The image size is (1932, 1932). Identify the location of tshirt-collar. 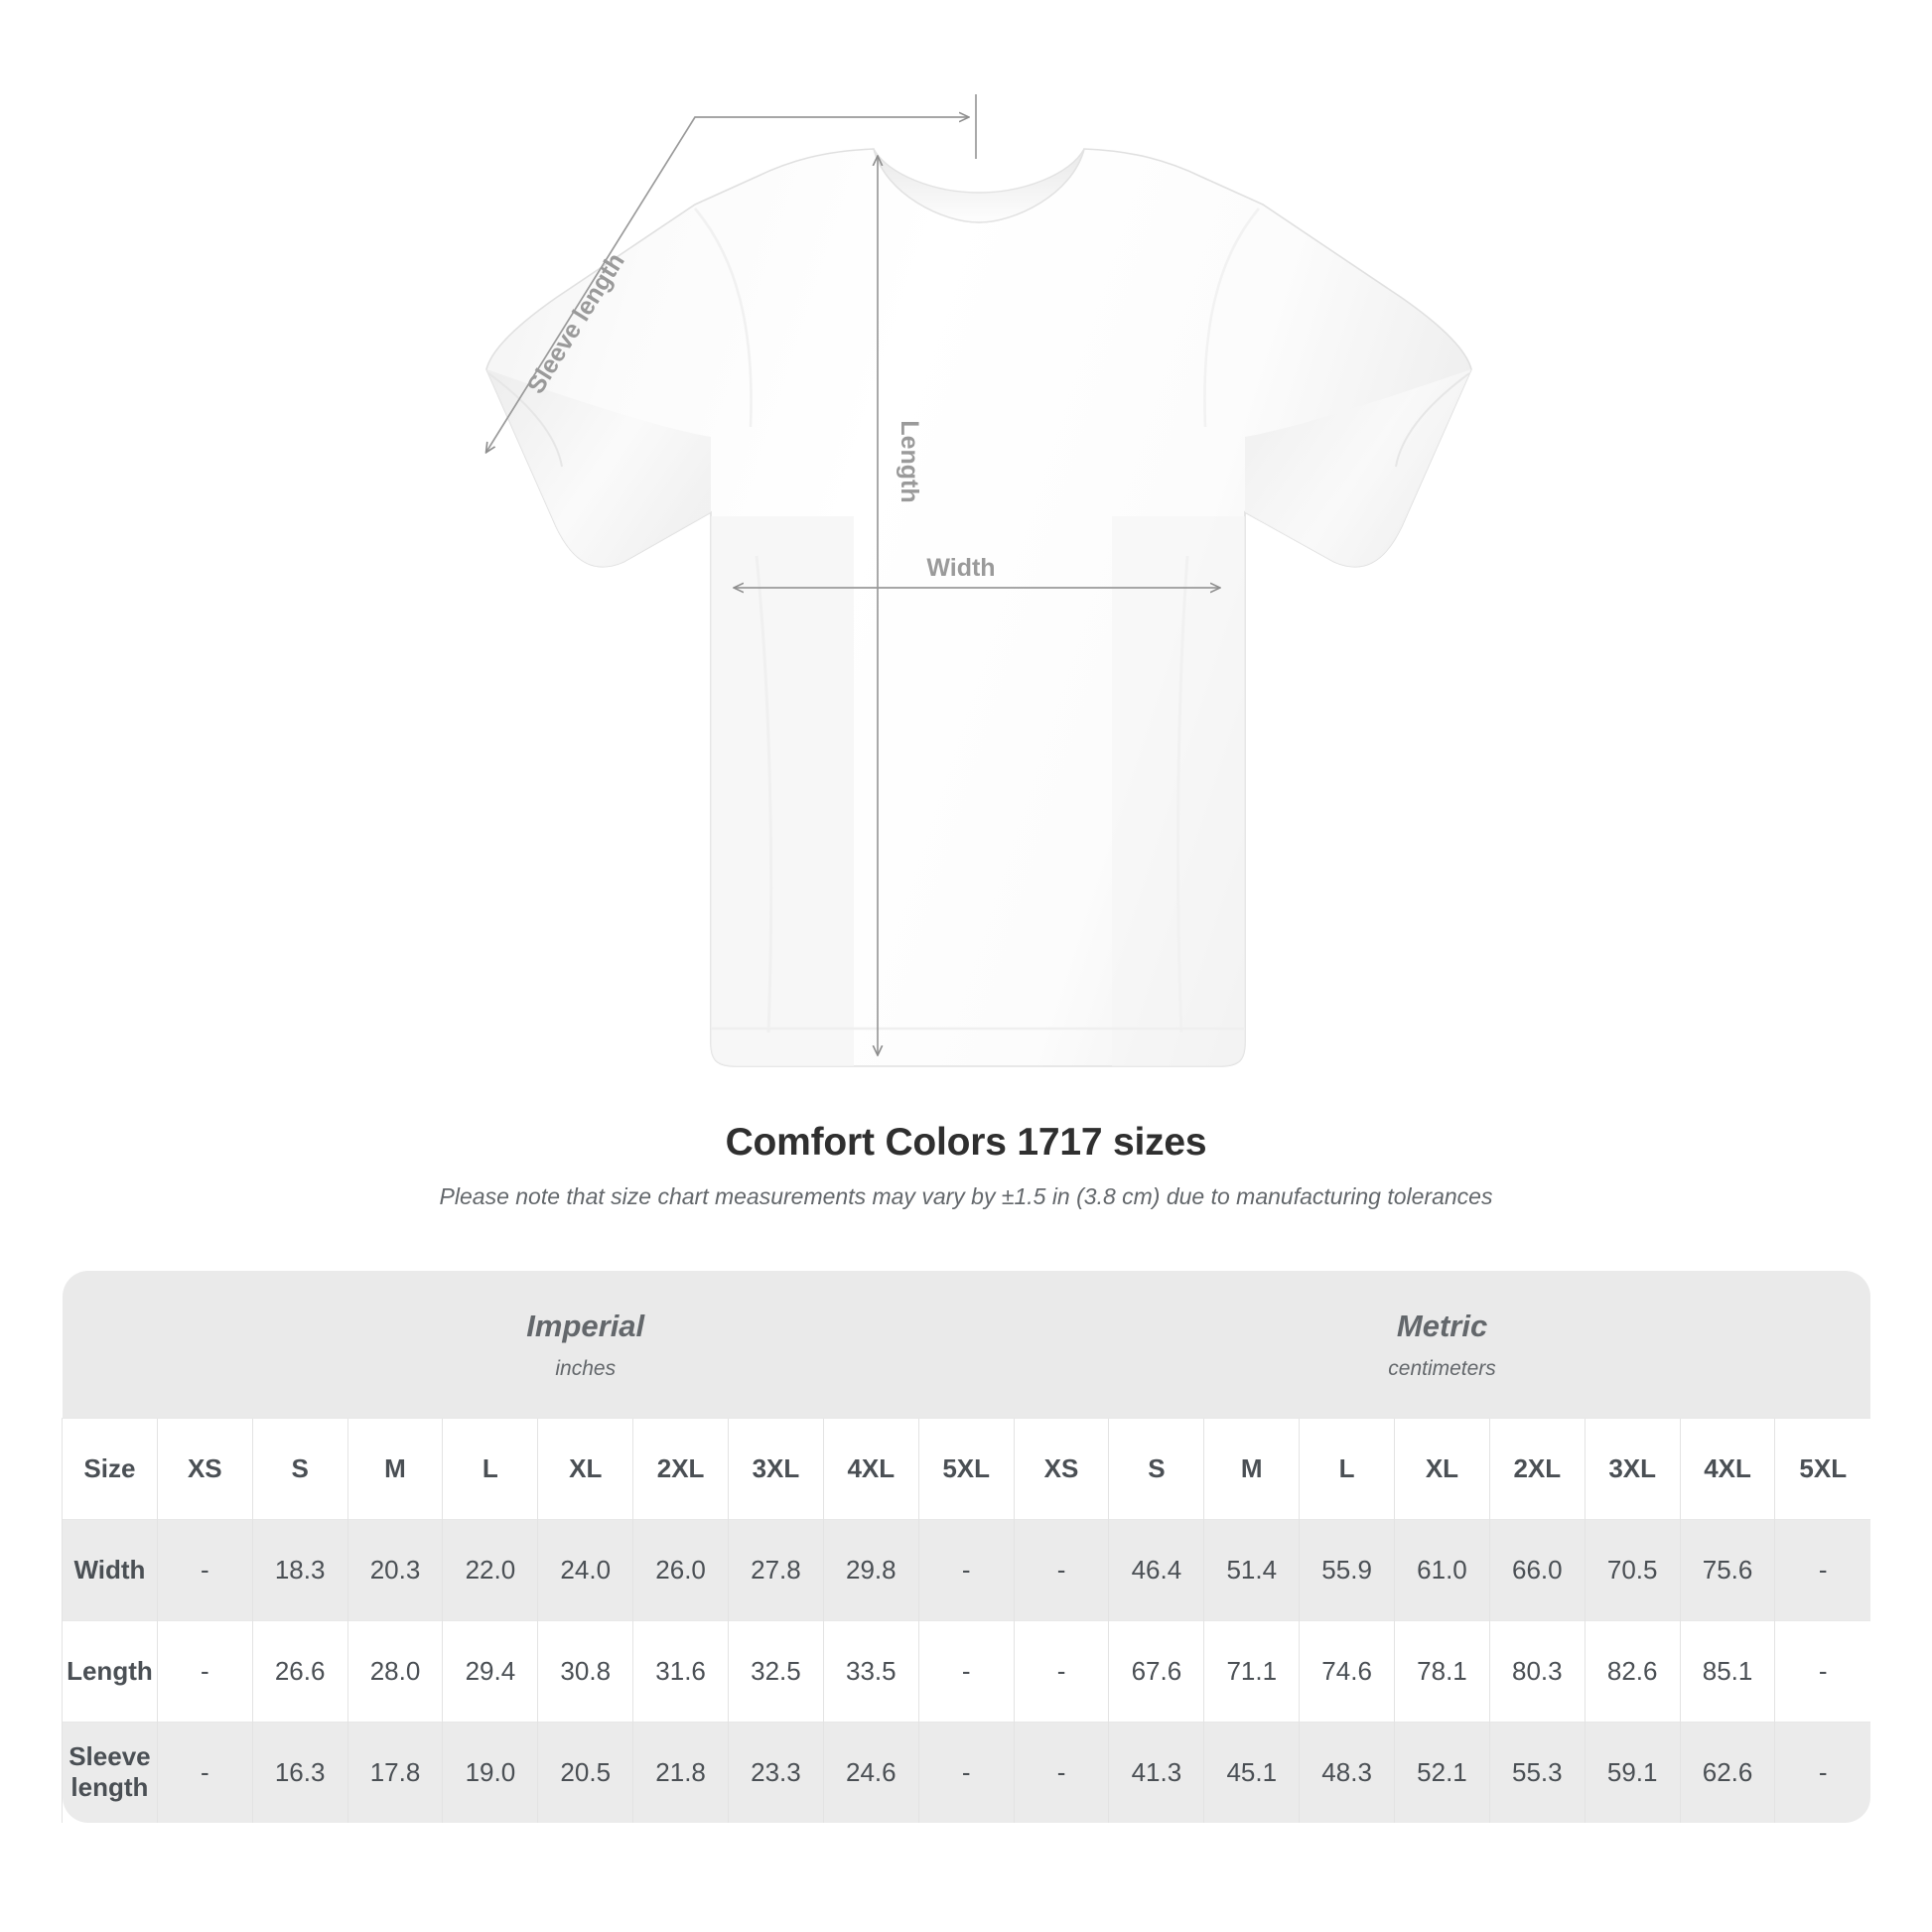
(979, 185).